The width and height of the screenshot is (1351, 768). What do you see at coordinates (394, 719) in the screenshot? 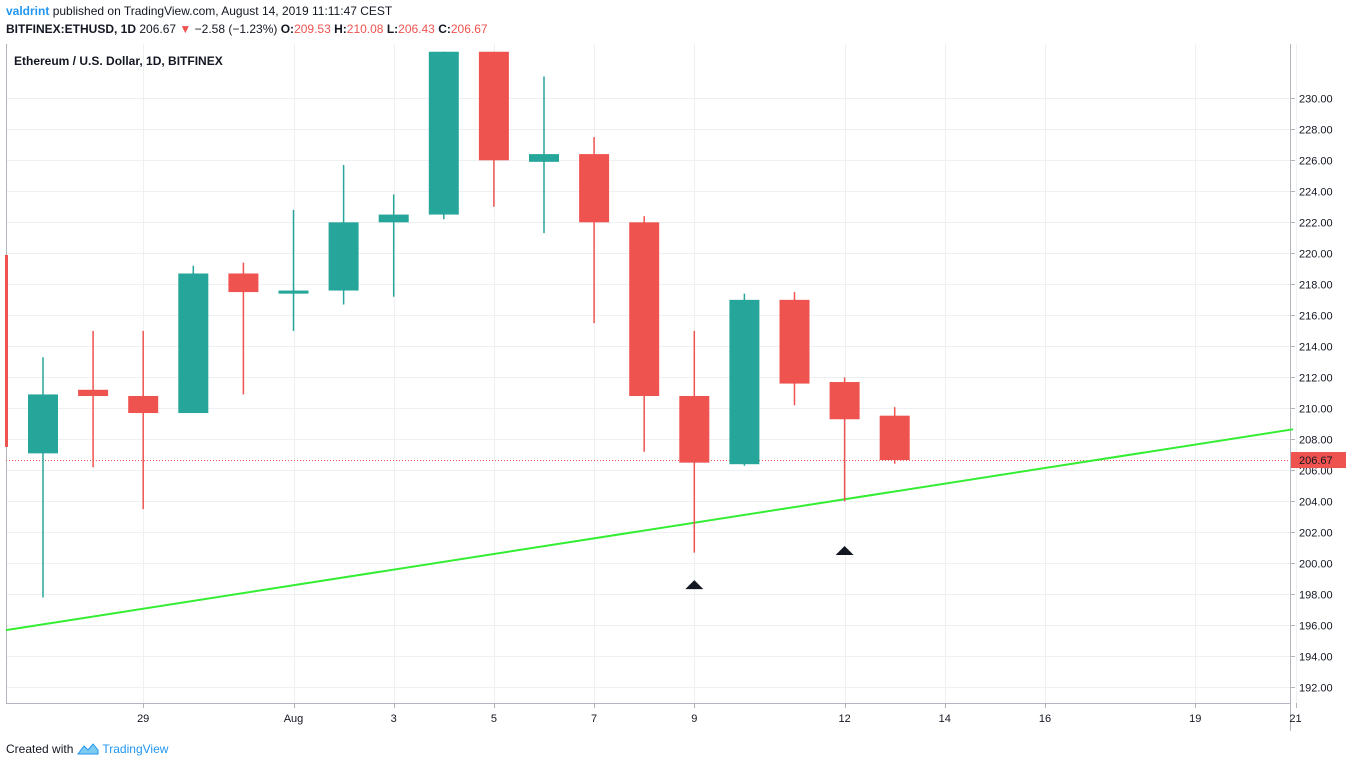
I see `time-tick-label: 3` at bounding box center [394, 719].